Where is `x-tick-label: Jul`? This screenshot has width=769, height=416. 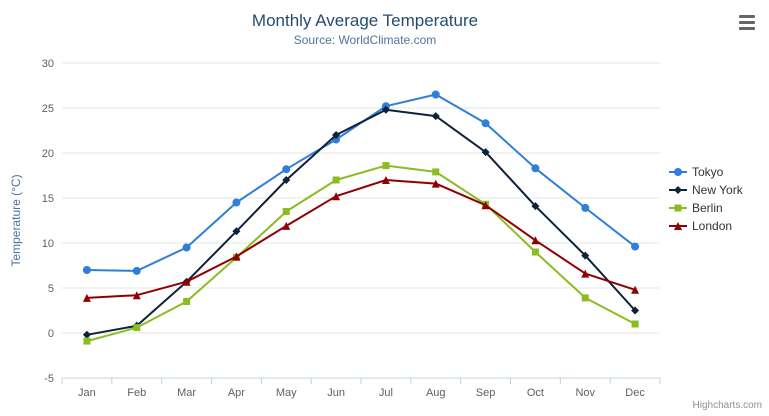 x-tick-label: Jul is located at coordinates (386, 393).